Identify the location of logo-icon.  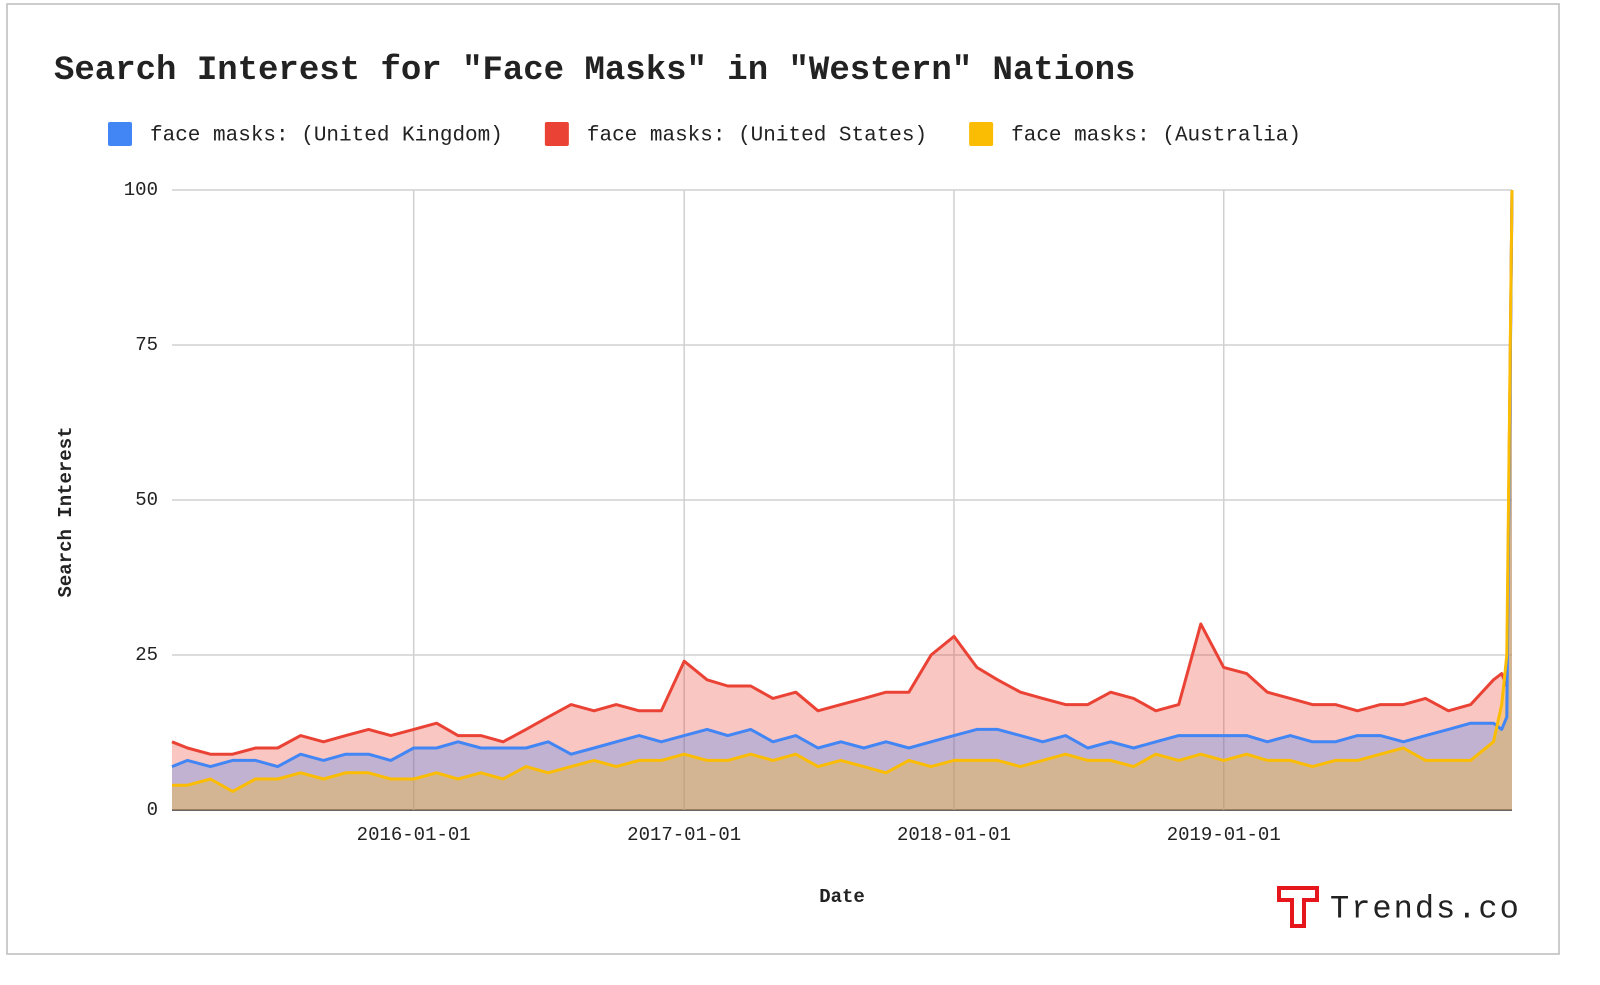
(1298, 907).